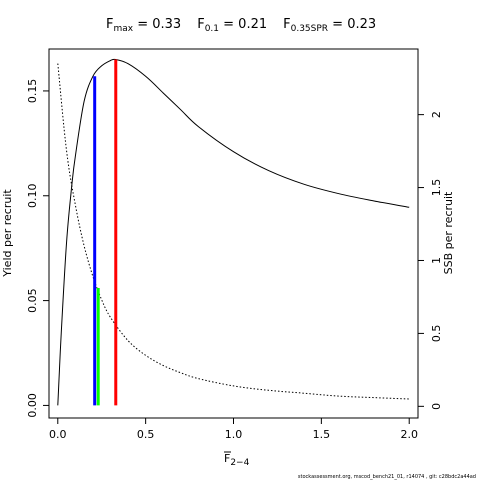  Describe the element at coordinates (436, 188) in the screenshot. I see `y-right-tick-label: 1.5` at that location.